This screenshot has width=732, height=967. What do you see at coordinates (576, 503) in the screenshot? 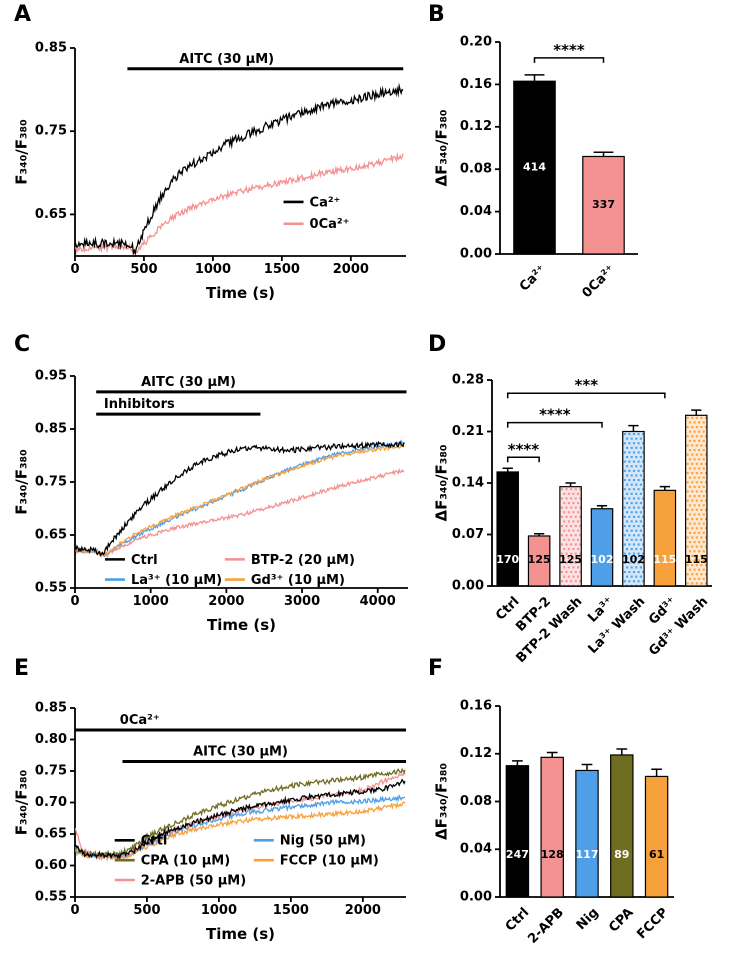
I see `panel-d-bar-chart` at bounding box center [576, 503].